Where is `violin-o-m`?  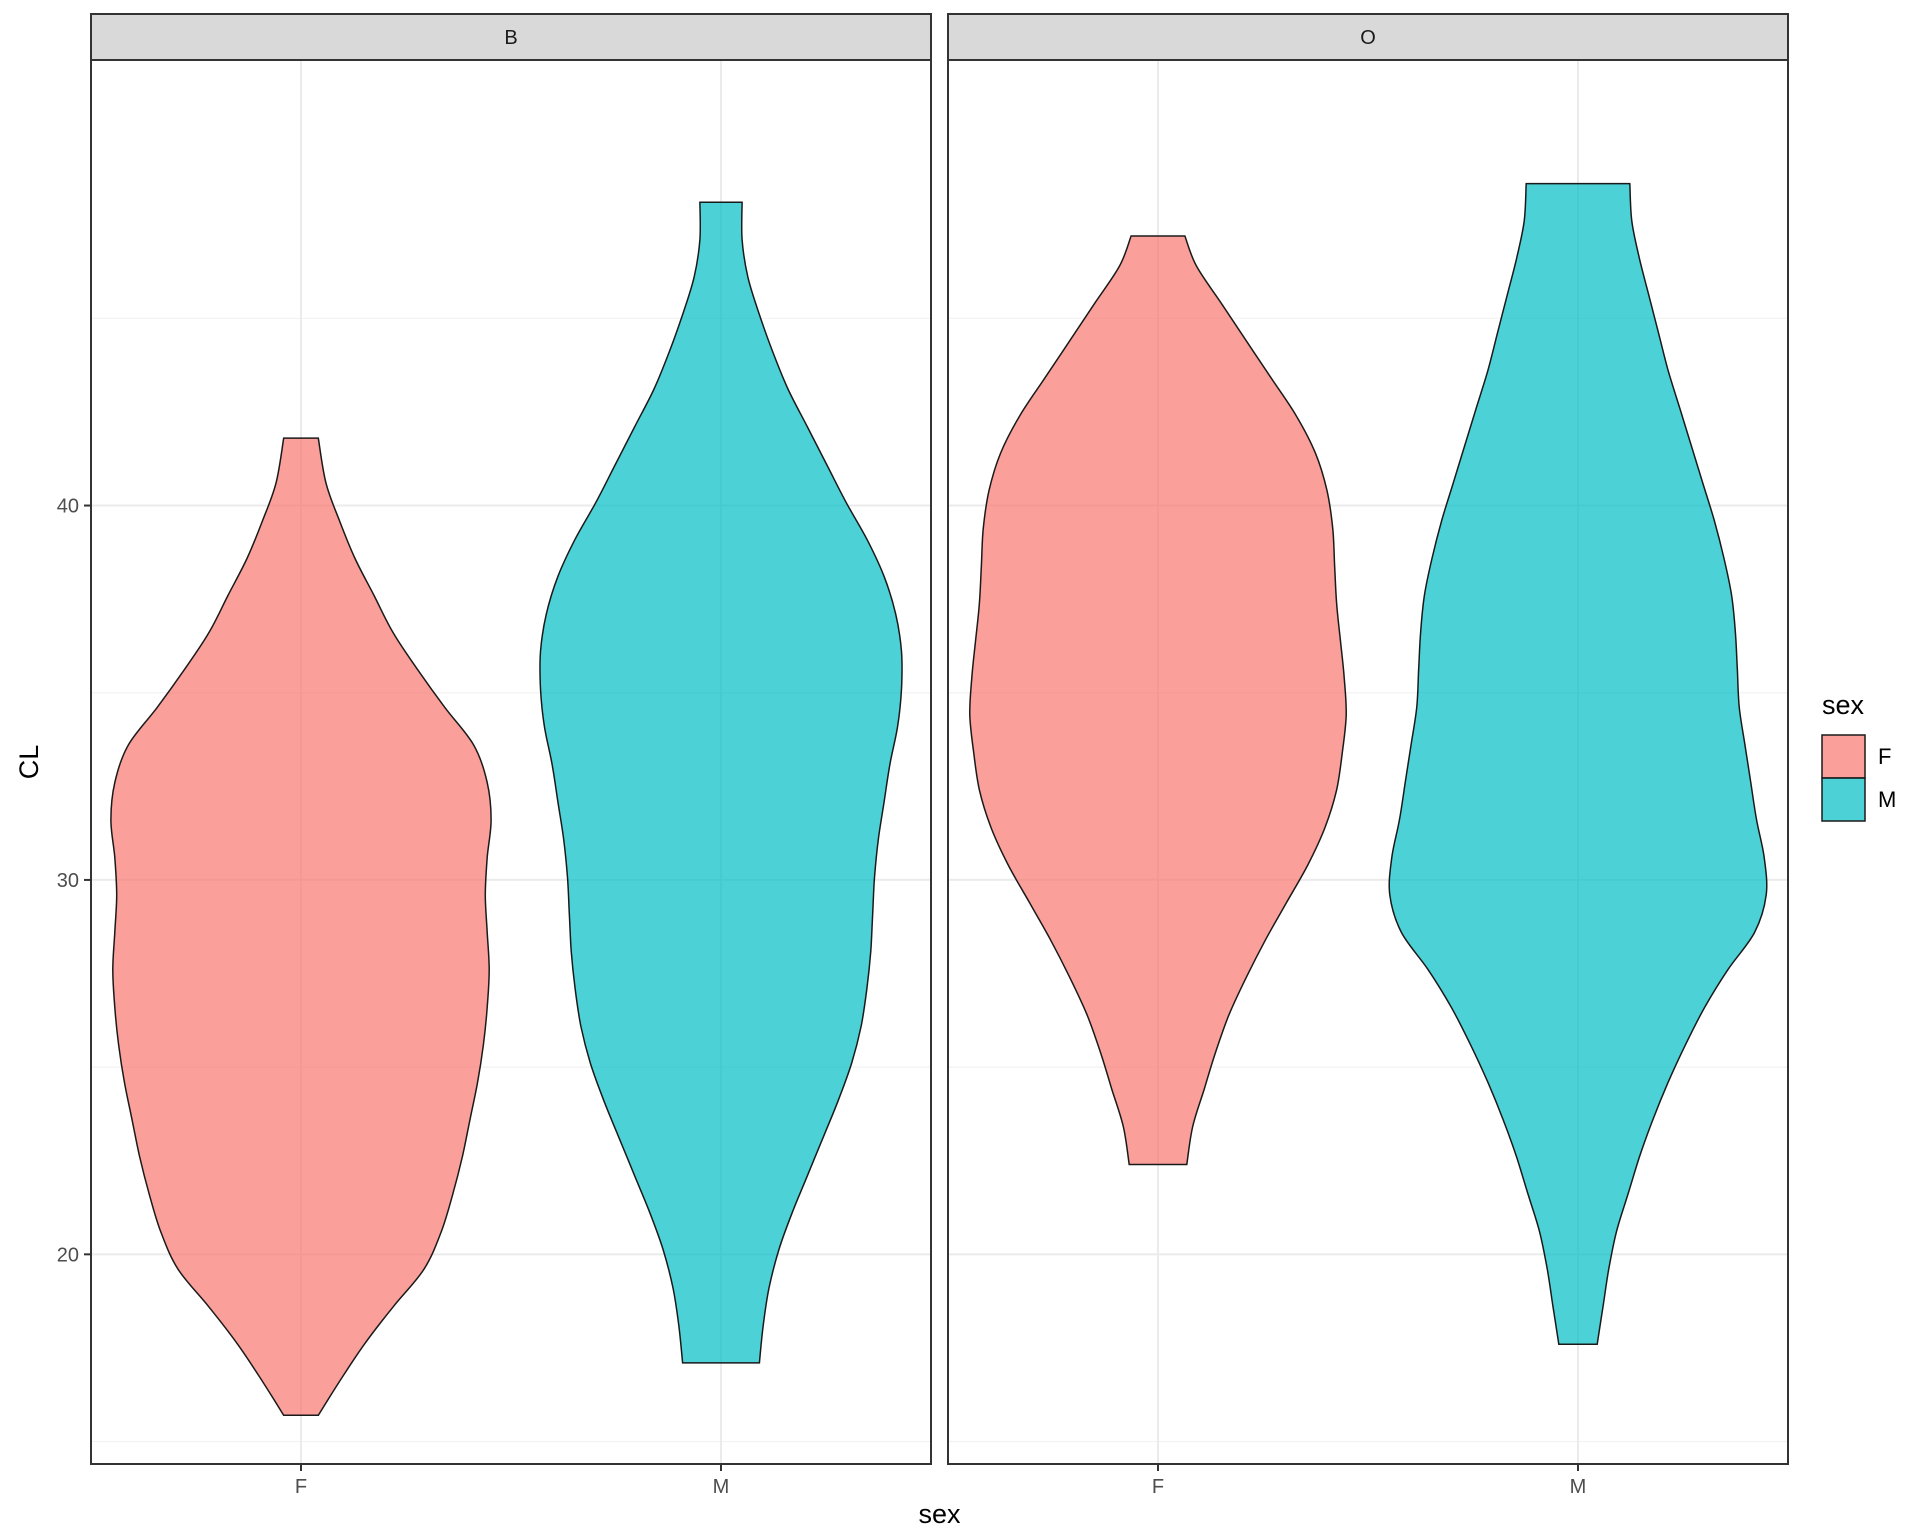 violin-o-m is located at coordinates (1578, 763).